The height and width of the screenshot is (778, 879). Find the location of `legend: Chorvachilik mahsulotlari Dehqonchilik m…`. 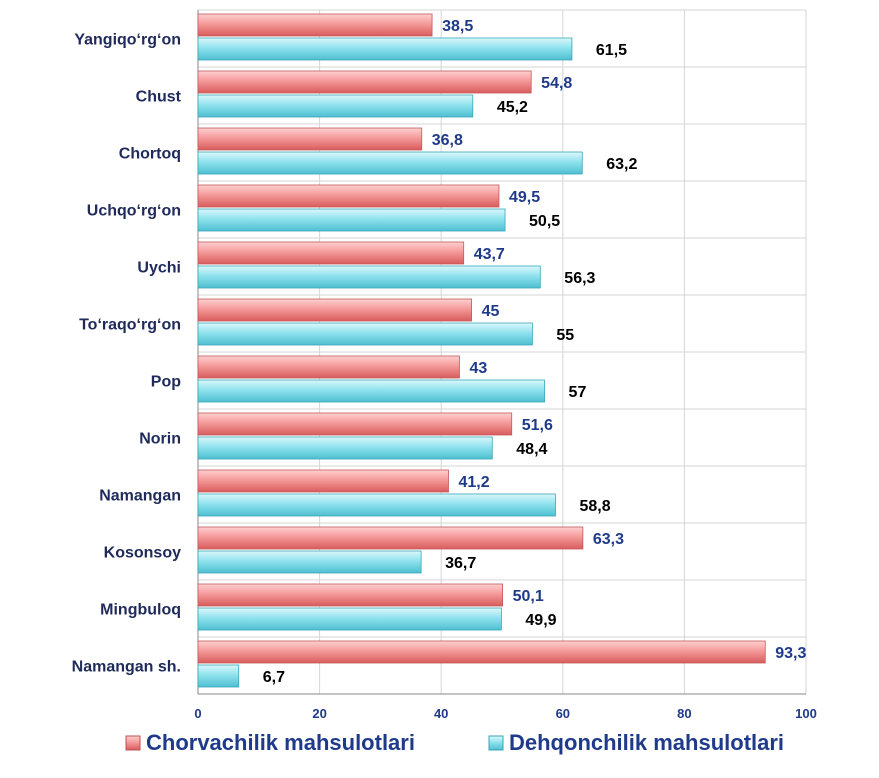

legend: Chorvachilik mahsulotlari Dehqonchilik m… is located at coordinates (454, 742).